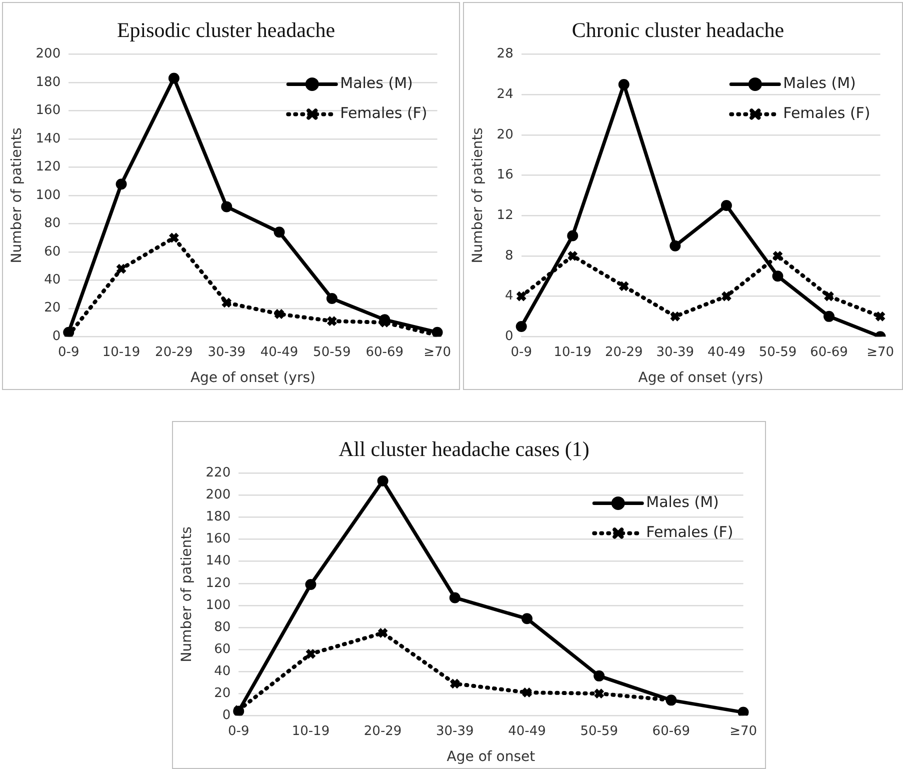 The width and height of the screenshot is (903, 769). Describe the element at coordinates (505, 54) in the screenshot. I see `y-tick-label: 28` at that location.